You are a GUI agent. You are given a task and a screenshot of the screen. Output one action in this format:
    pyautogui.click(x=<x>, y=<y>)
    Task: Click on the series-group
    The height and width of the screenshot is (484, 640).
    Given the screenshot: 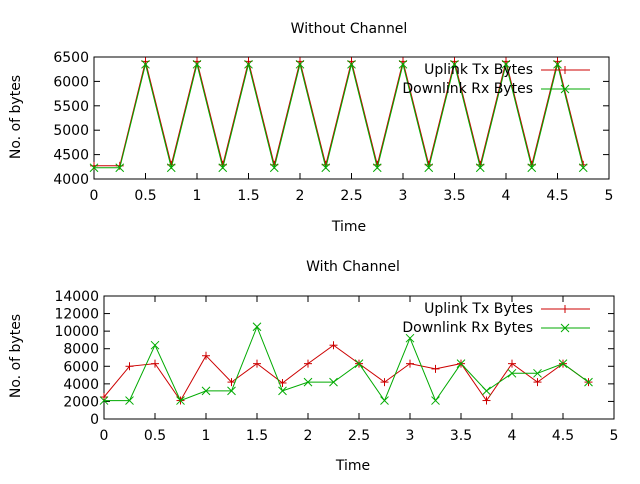 What is the action you would take?
    pyautogui.click(x=346, y=363)
    